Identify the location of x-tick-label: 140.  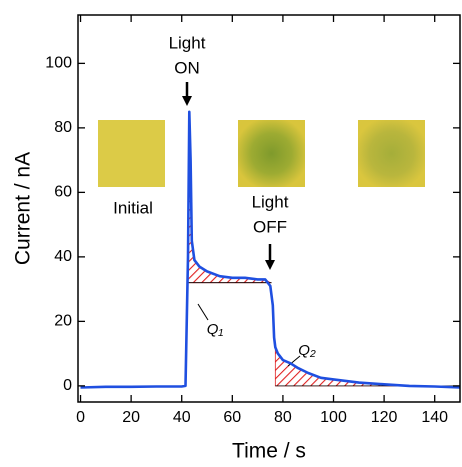
(434, 417).